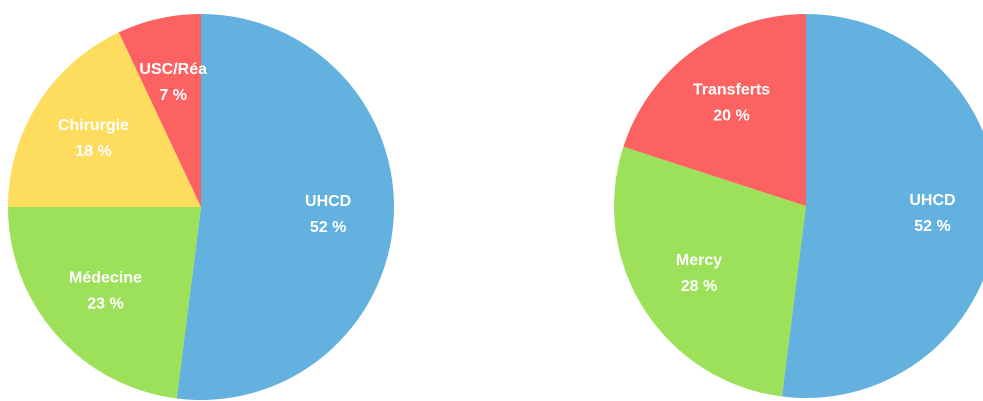 This screenshot has width=983, height=401. What do you see at coordinates (699, 260) in the screenshot?
I see `slice-label: Mercy` at bounding box center [699, 260].